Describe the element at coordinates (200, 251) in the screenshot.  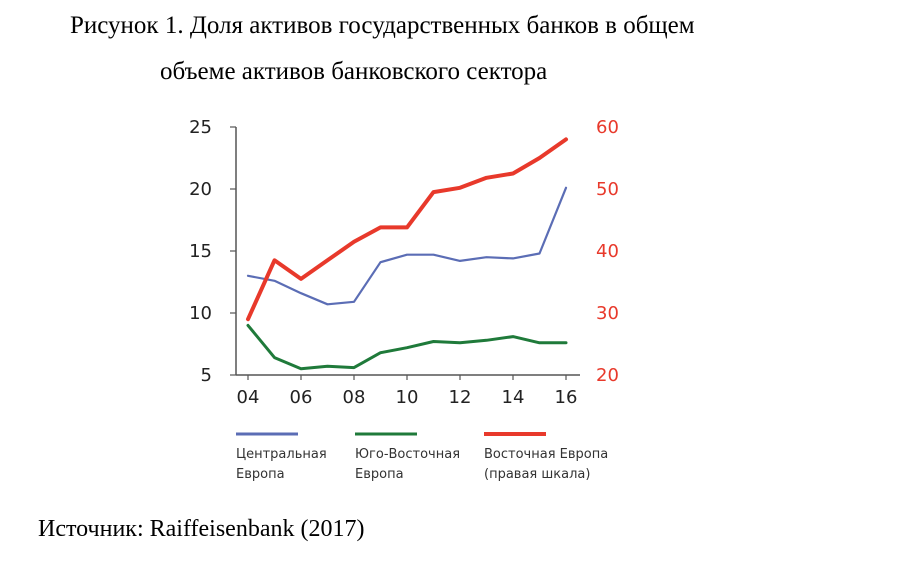
I see `left-tick-label: 15` at that location.